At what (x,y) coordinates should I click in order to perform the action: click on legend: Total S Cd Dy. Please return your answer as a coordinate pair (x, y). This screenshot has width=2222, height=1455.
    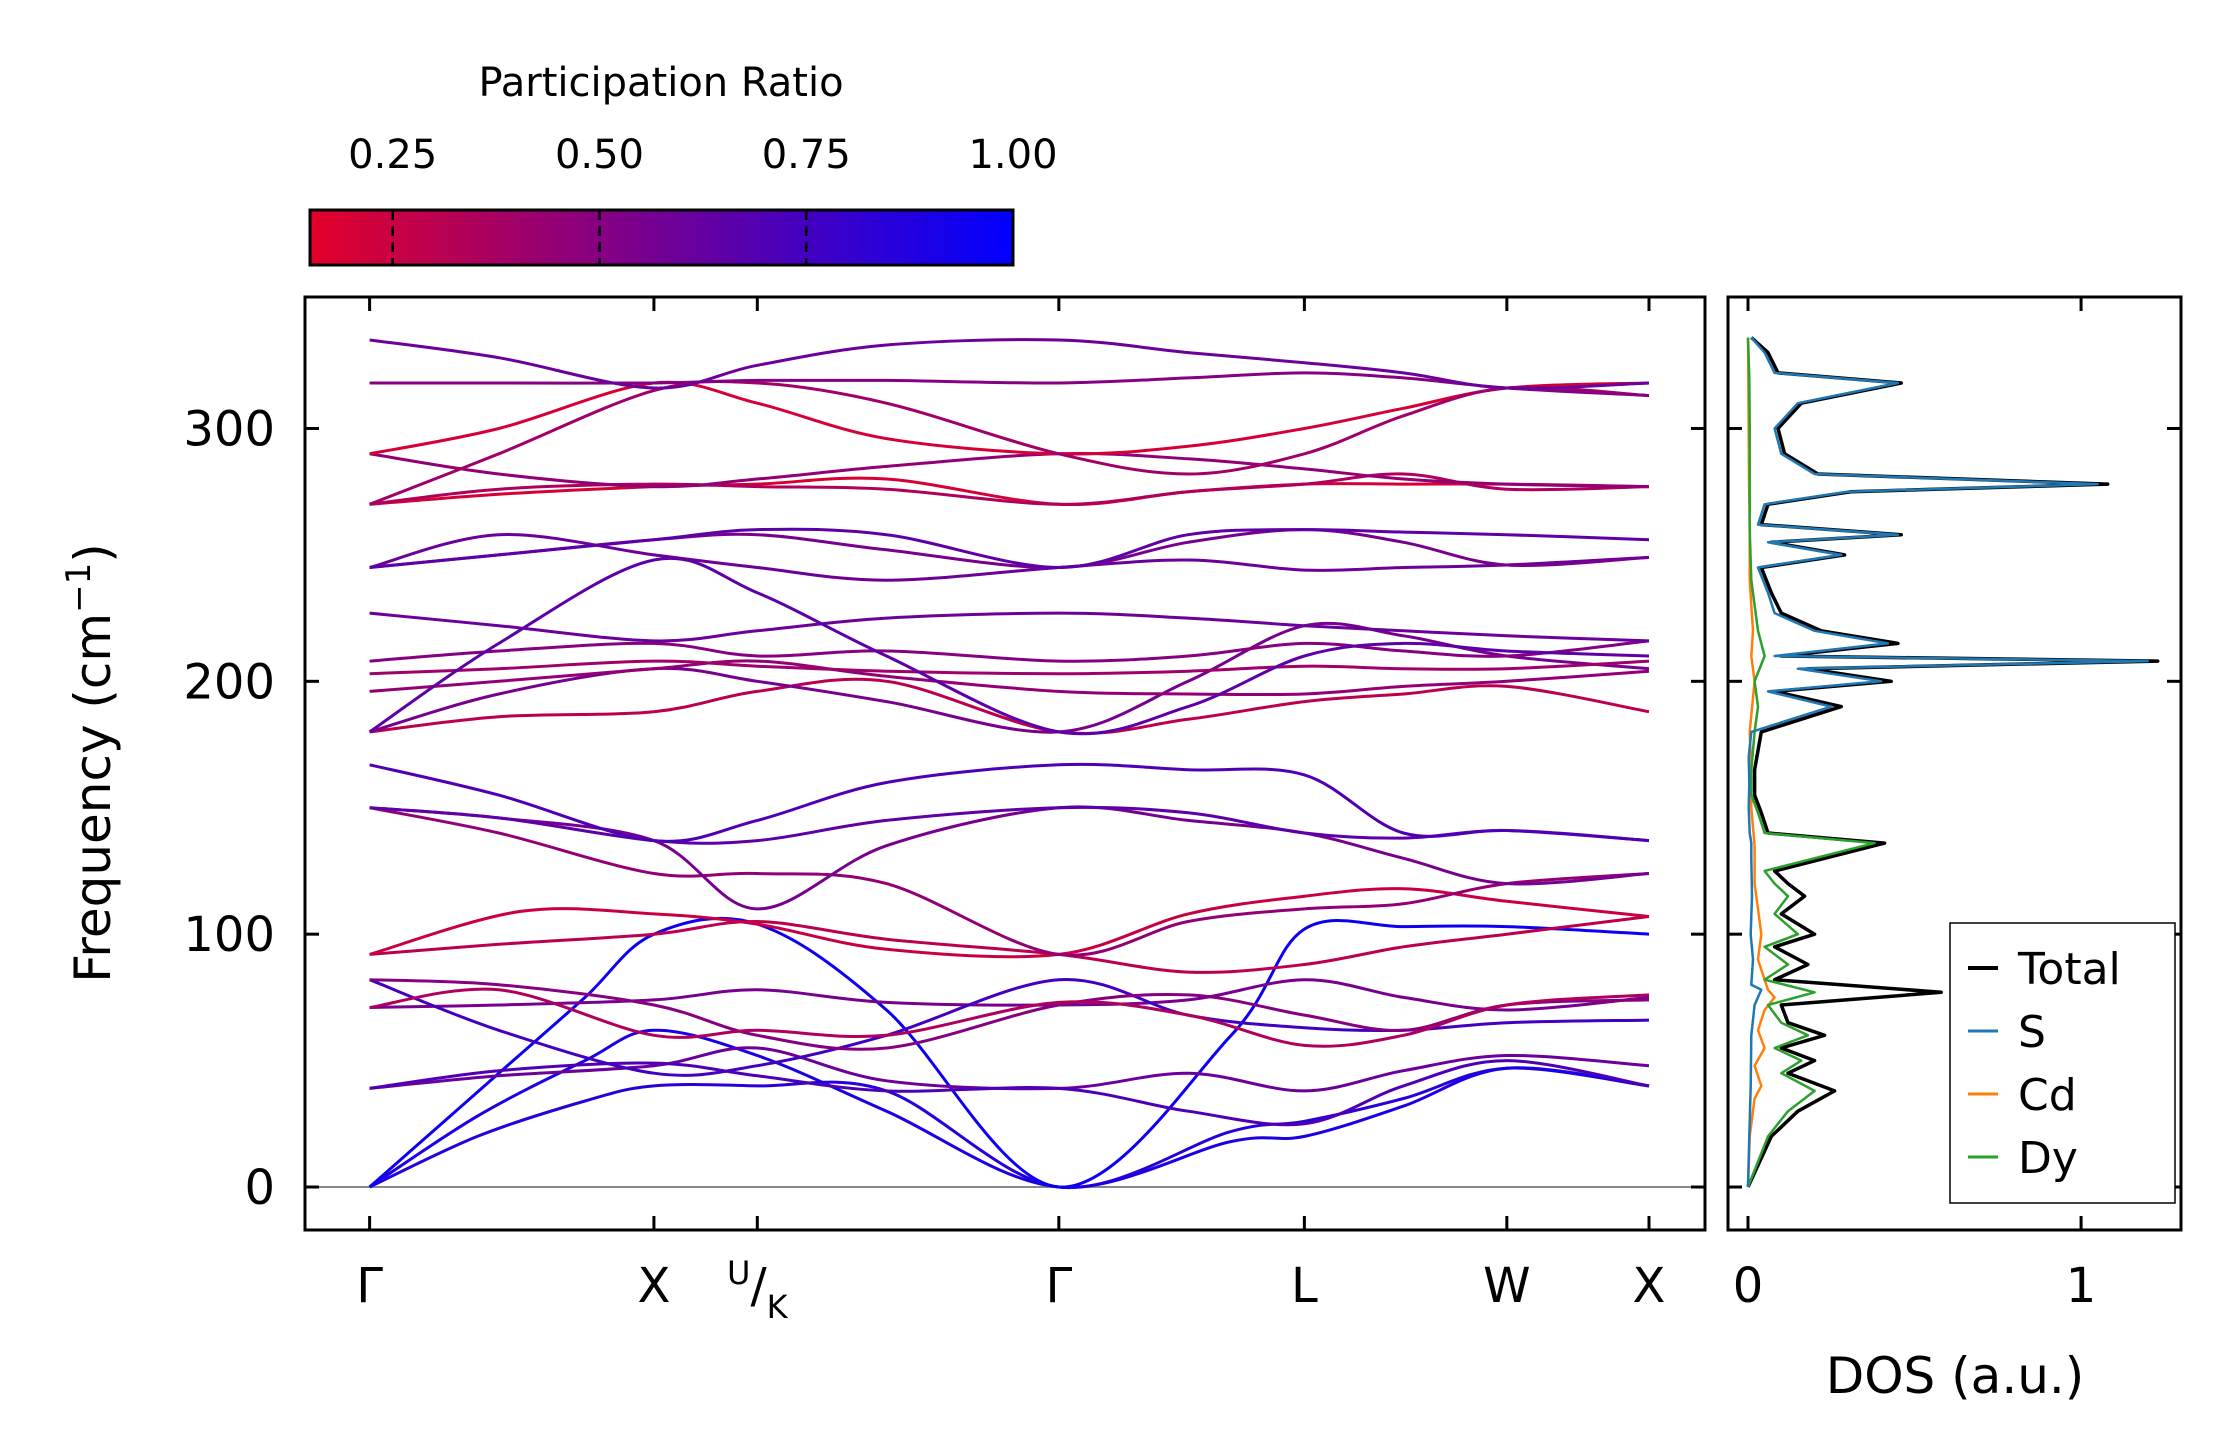
    Looking at the image, I should click on (2062, 1063).